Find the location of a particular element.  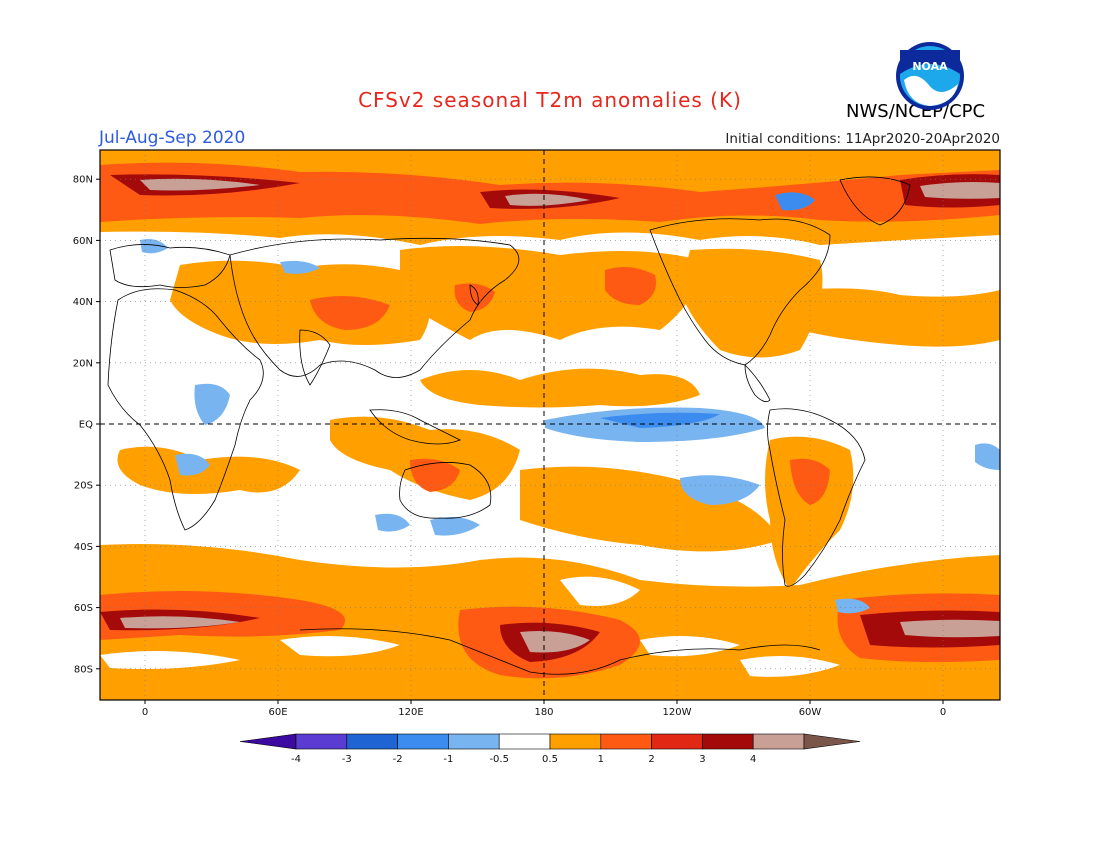

neutral-gap-south-indian is located at coordinates (170, 660).